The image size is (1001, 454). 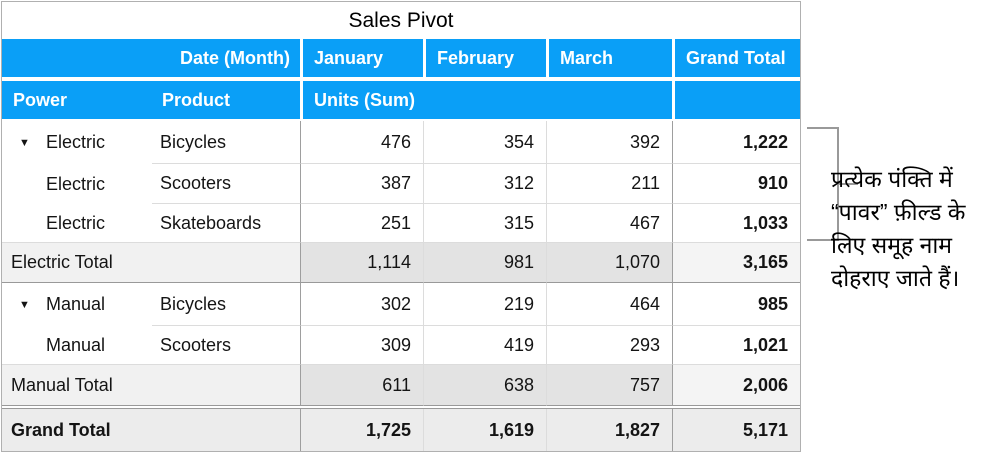 I want to click on header-march: March, so click(x=609, y=58).